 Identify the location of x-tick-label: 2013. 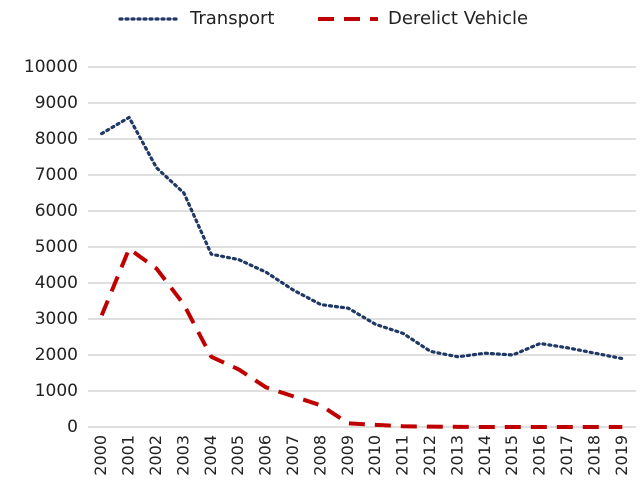
(456, 455).